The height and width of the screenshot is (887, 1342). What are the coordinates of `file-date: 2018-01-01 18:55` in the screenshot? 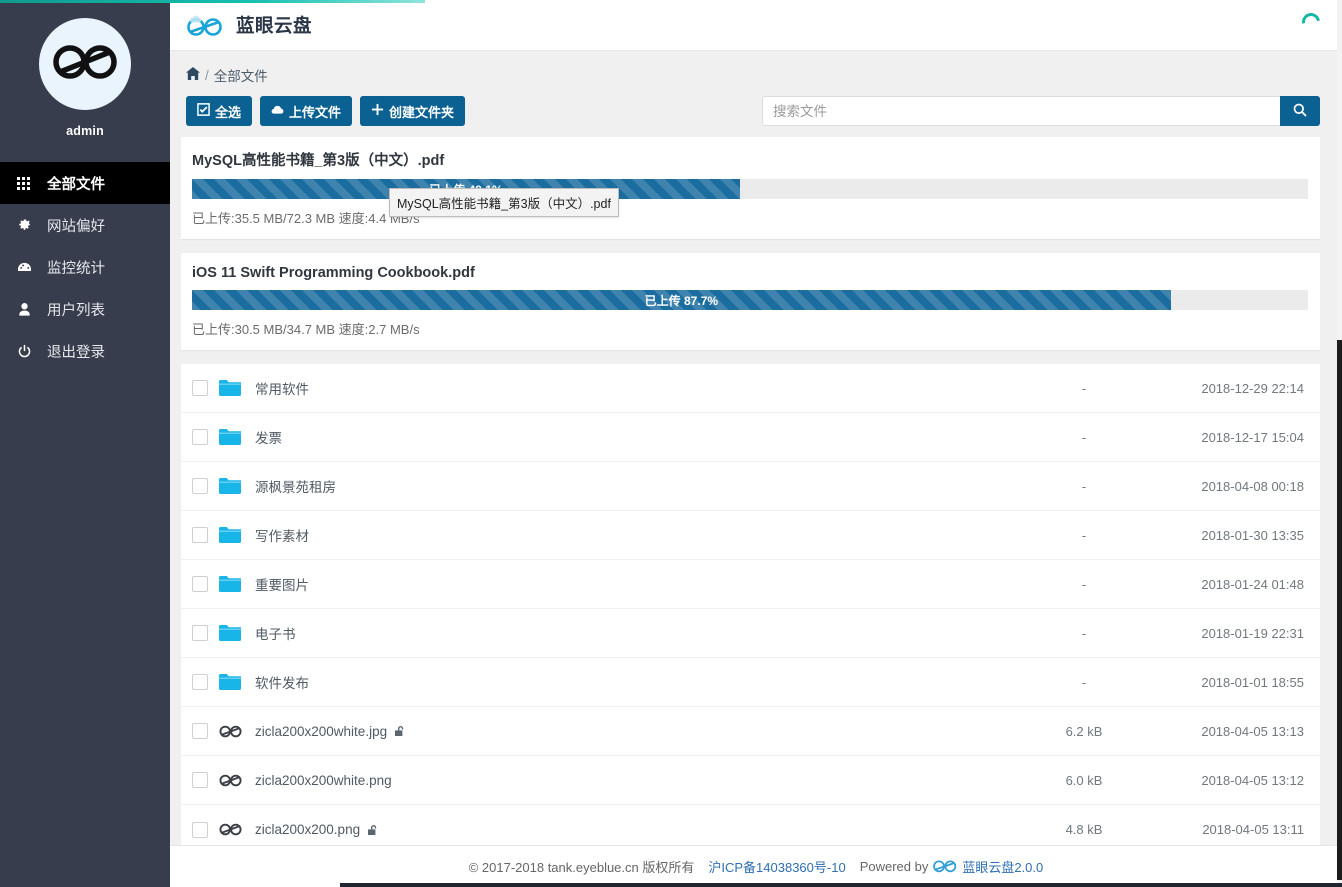 It's located at (1252, 682).